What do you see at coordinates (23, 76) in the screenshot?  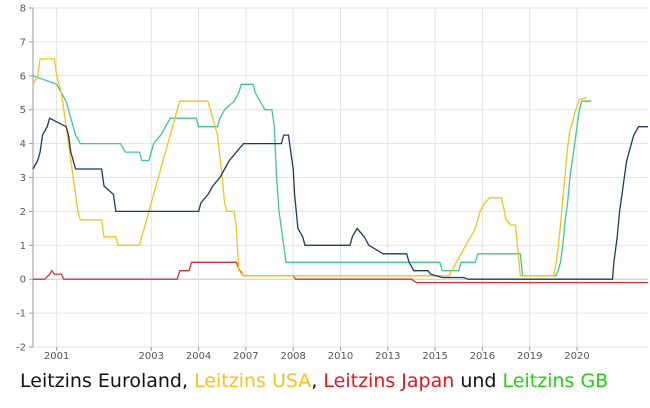 I see `y-tick-label: 6` at bounding box center [23, 76].